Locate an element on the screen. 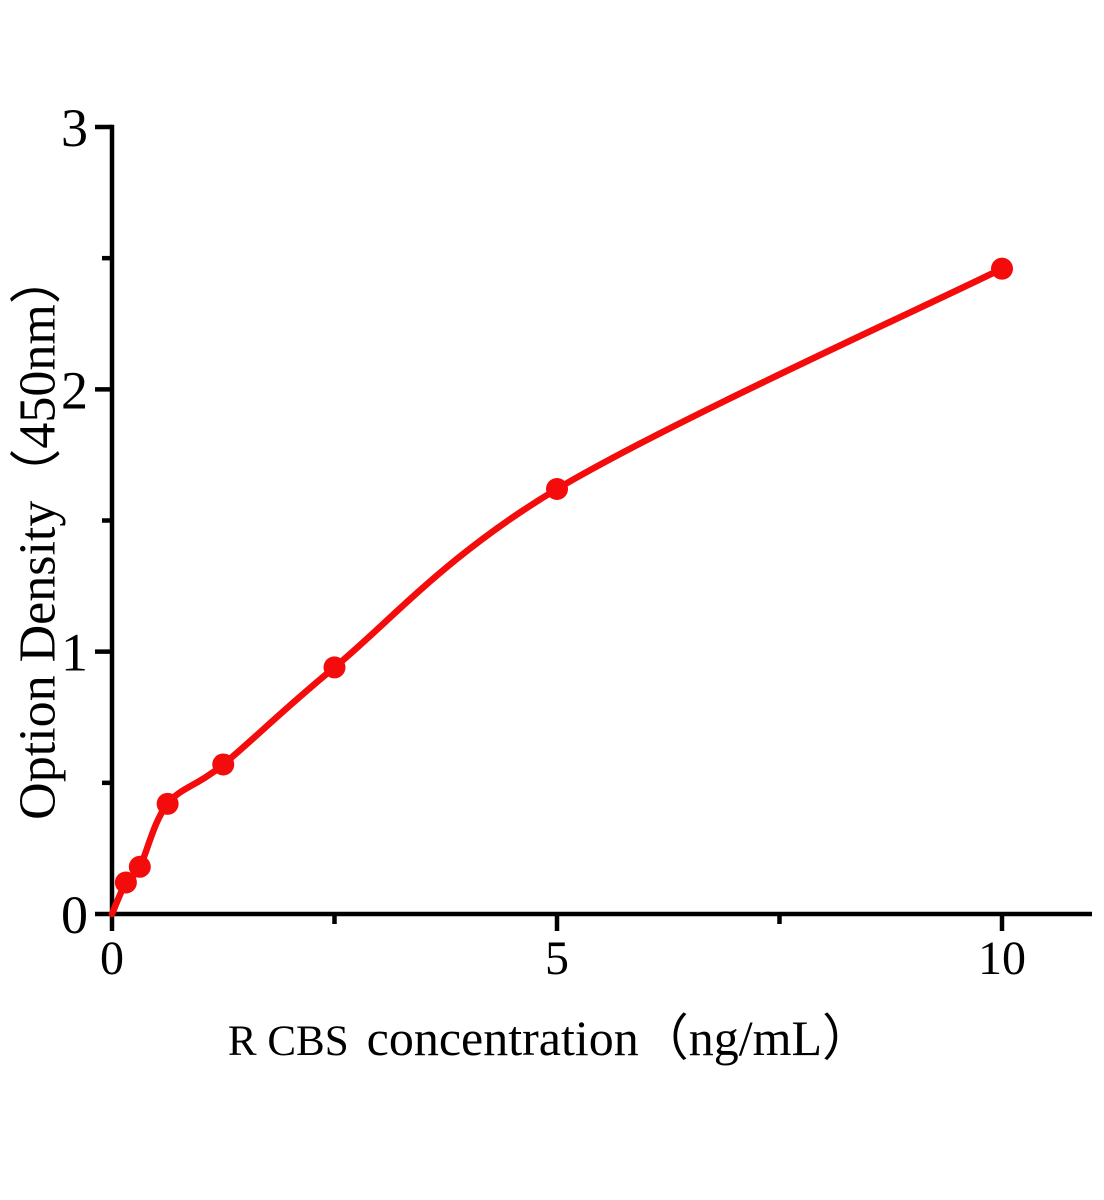  y-tick-label: 0 is located at coordinates (74, 915).